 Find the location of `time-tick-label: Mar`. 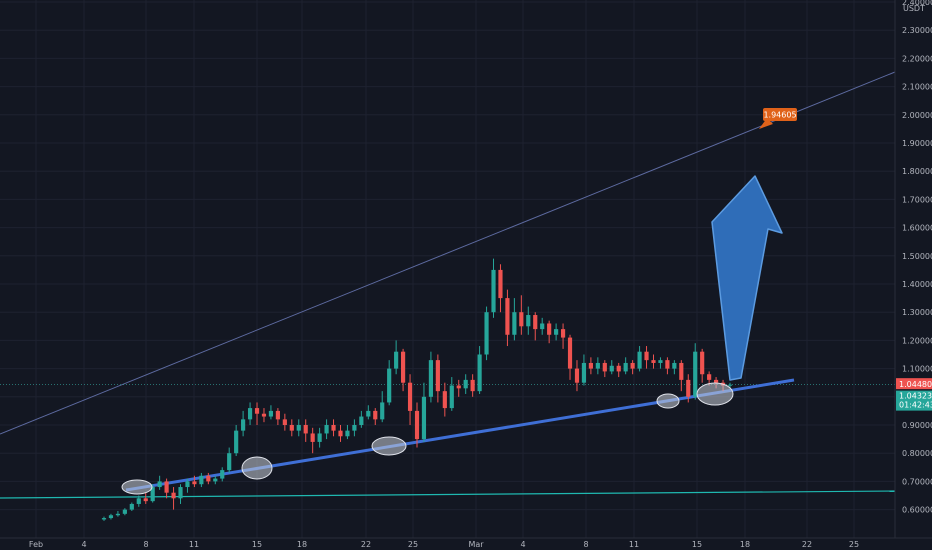

time-tick-label: Mar is located at coordinates (476, 544).